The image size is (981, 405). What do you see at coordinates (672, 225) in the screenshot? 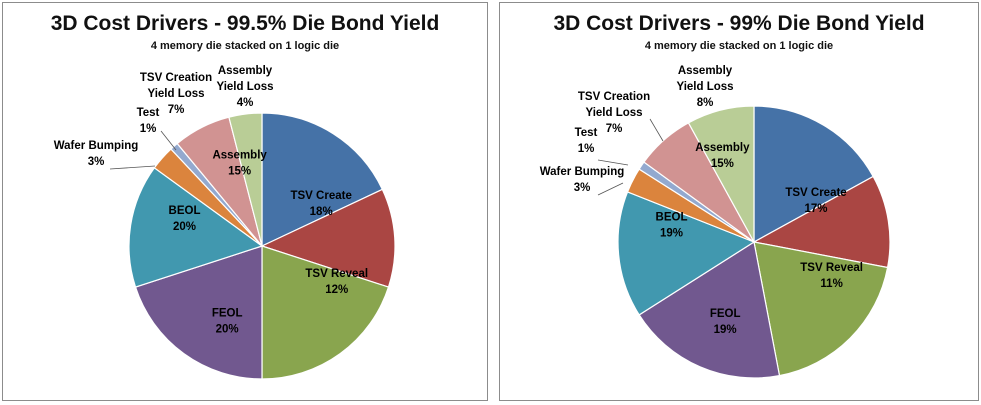
I see `slice-label-beol: BEOL 19%` at bounding box center [672, 225].